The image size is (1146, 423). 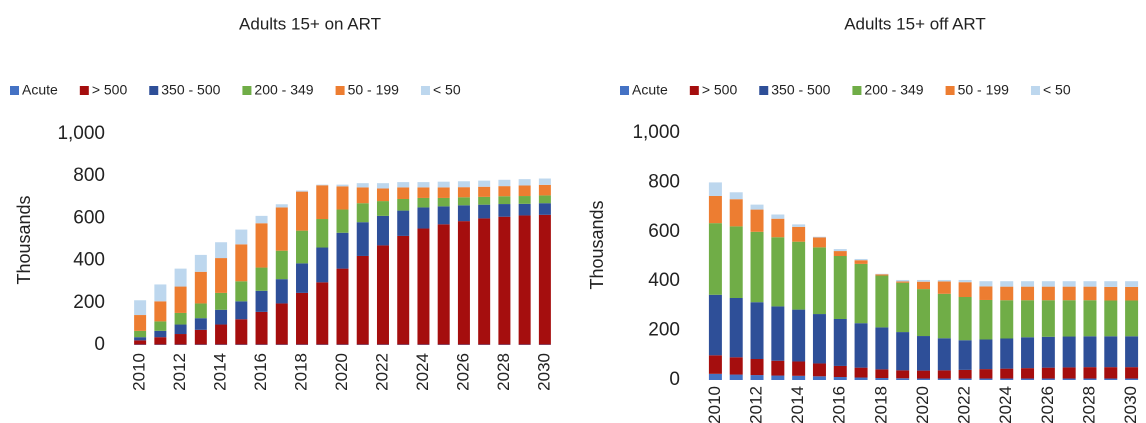 I want to click on x-tick-label: 2022, so click(x=381, y=372).